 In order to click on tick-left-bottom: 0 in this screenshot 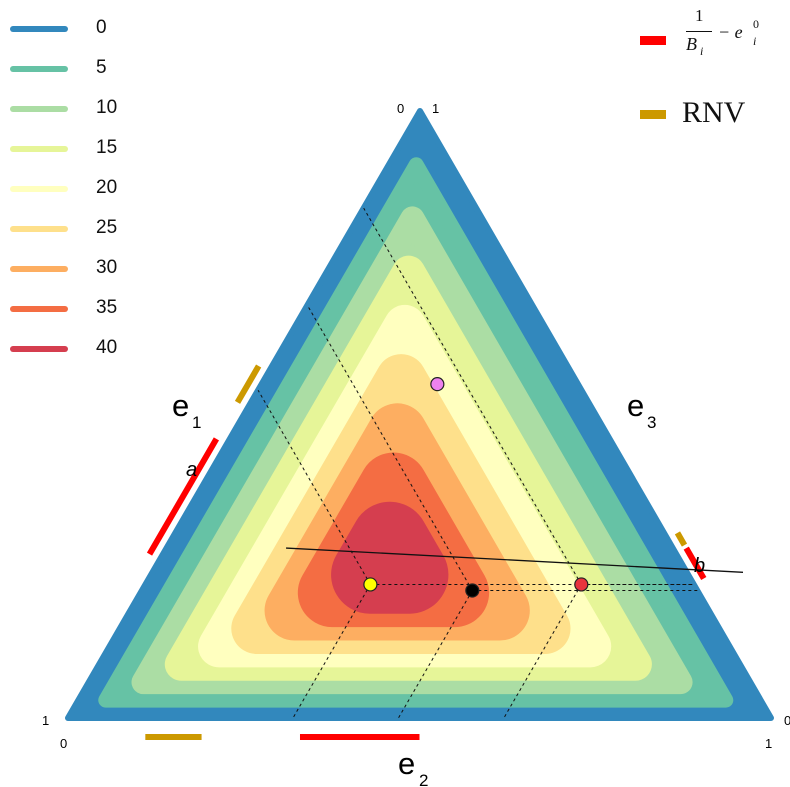, I will do `click(63, 743)`.